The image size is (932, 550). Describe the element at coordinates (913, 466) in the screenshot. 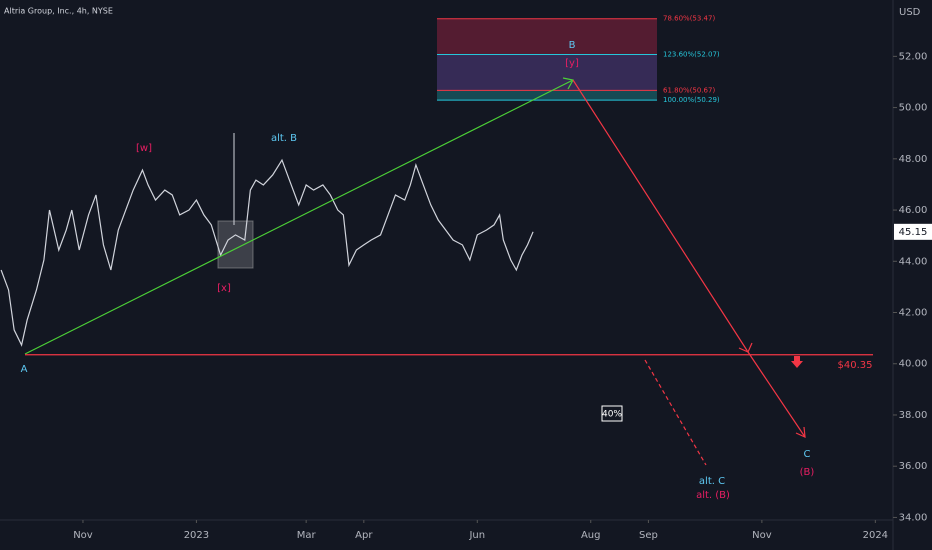

I see `y-tick-label: 36.00` at that location.